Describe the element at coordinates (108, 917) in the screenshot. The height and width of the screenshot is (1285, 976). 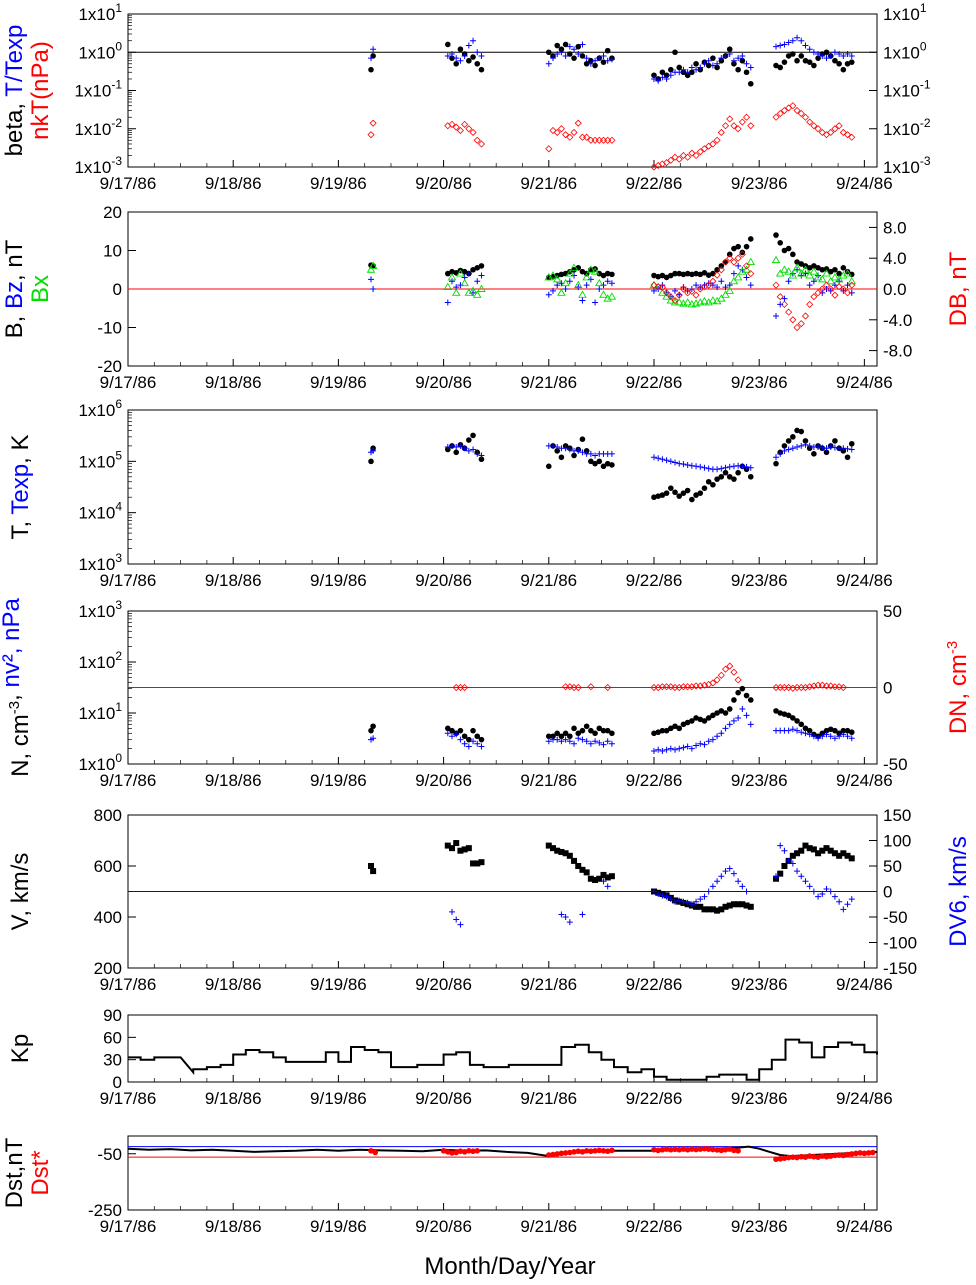
I see `y-tick-label: 400` at that location.